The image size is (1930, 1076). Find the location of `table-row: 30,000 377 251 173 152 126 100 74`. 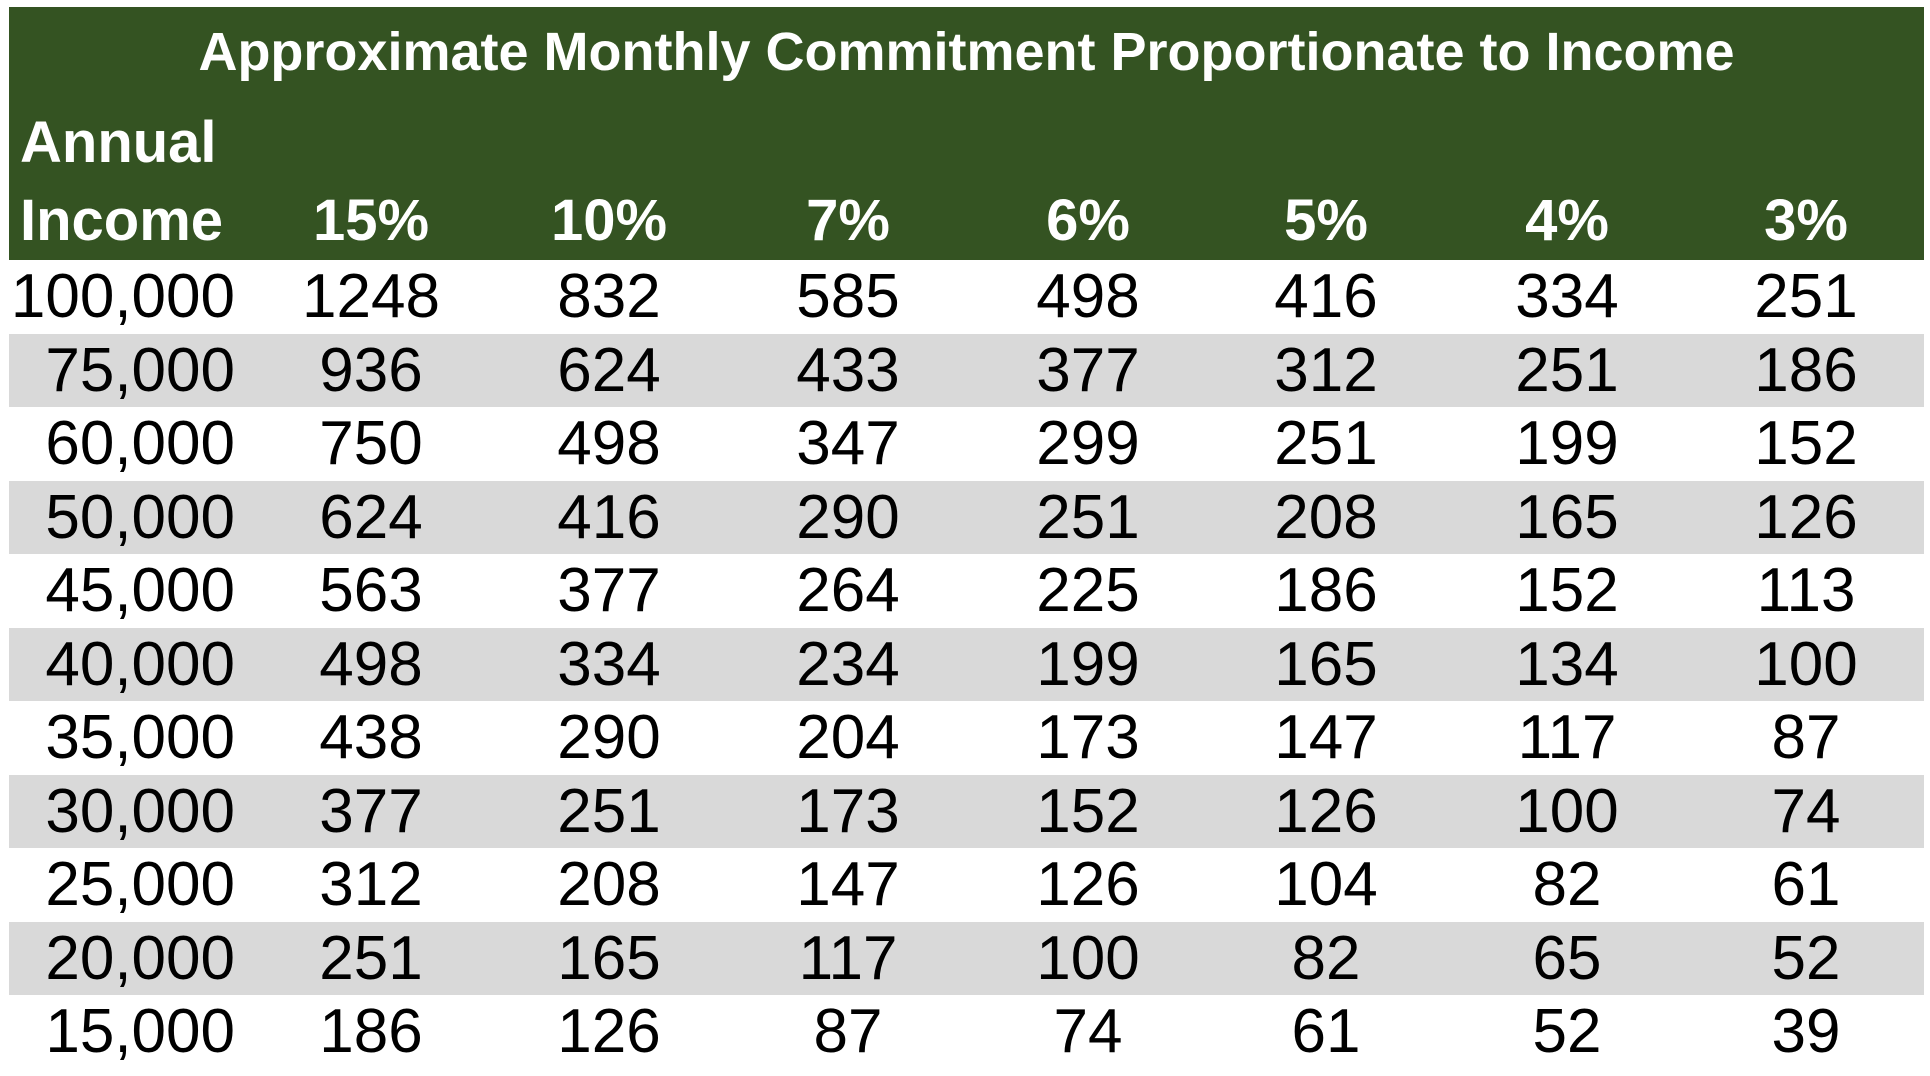

table-row: 30,000 377 251 173 152 126 100 74 is located at coordinates (966, 811).